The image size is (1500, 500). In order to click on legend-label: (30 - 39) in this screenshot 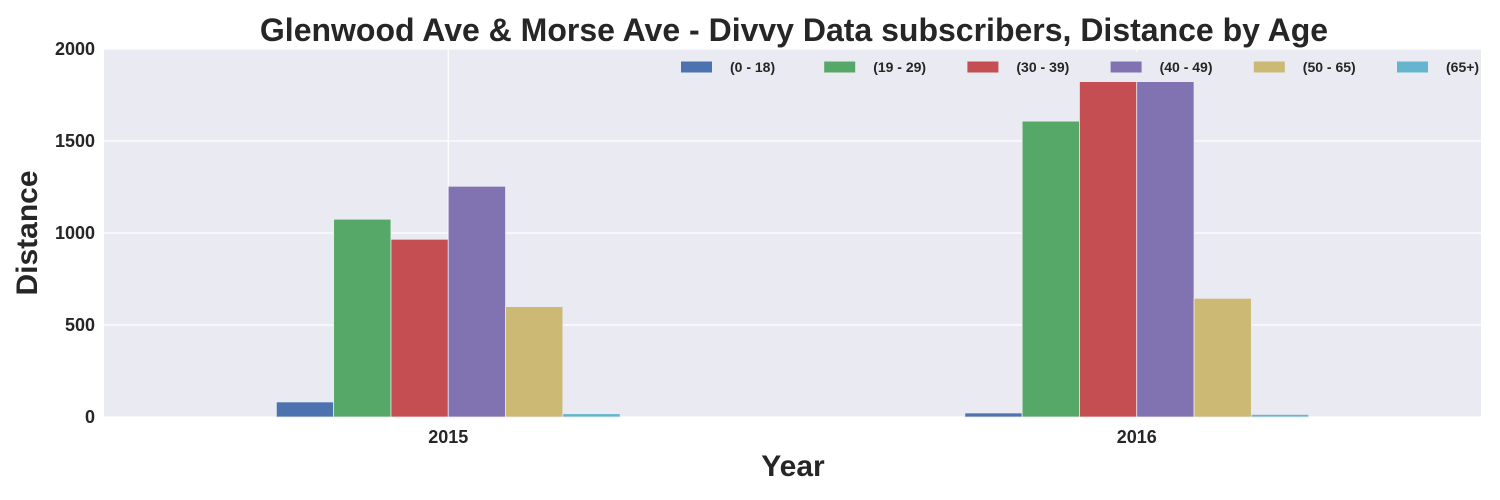, I will do `click(1042, 67)`.